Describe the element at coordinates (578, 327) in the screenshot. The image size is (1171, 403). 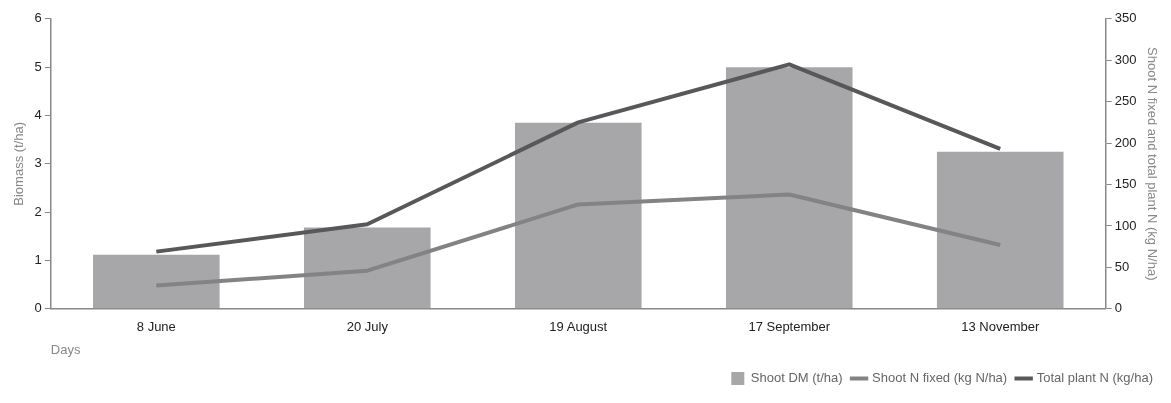
I see `x-tick-label: 19 August` at that location.